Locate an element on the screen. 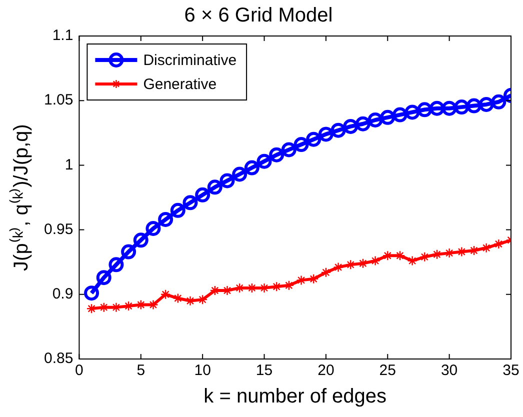  x-tick-label: 25 is located at coordinates (387, 371).